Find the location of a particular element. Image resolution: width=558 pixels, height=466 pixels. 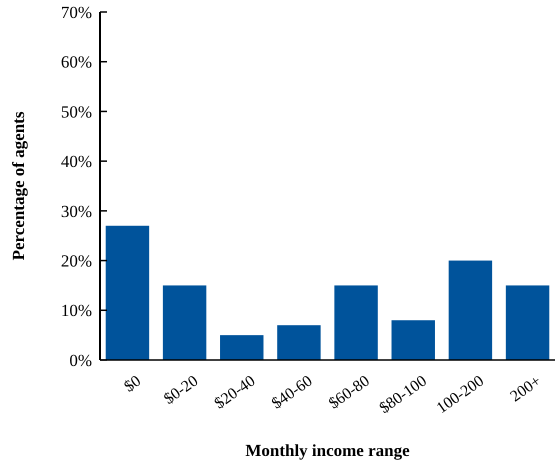

y-tick-label: 20% is located at coordinates (76, 261).